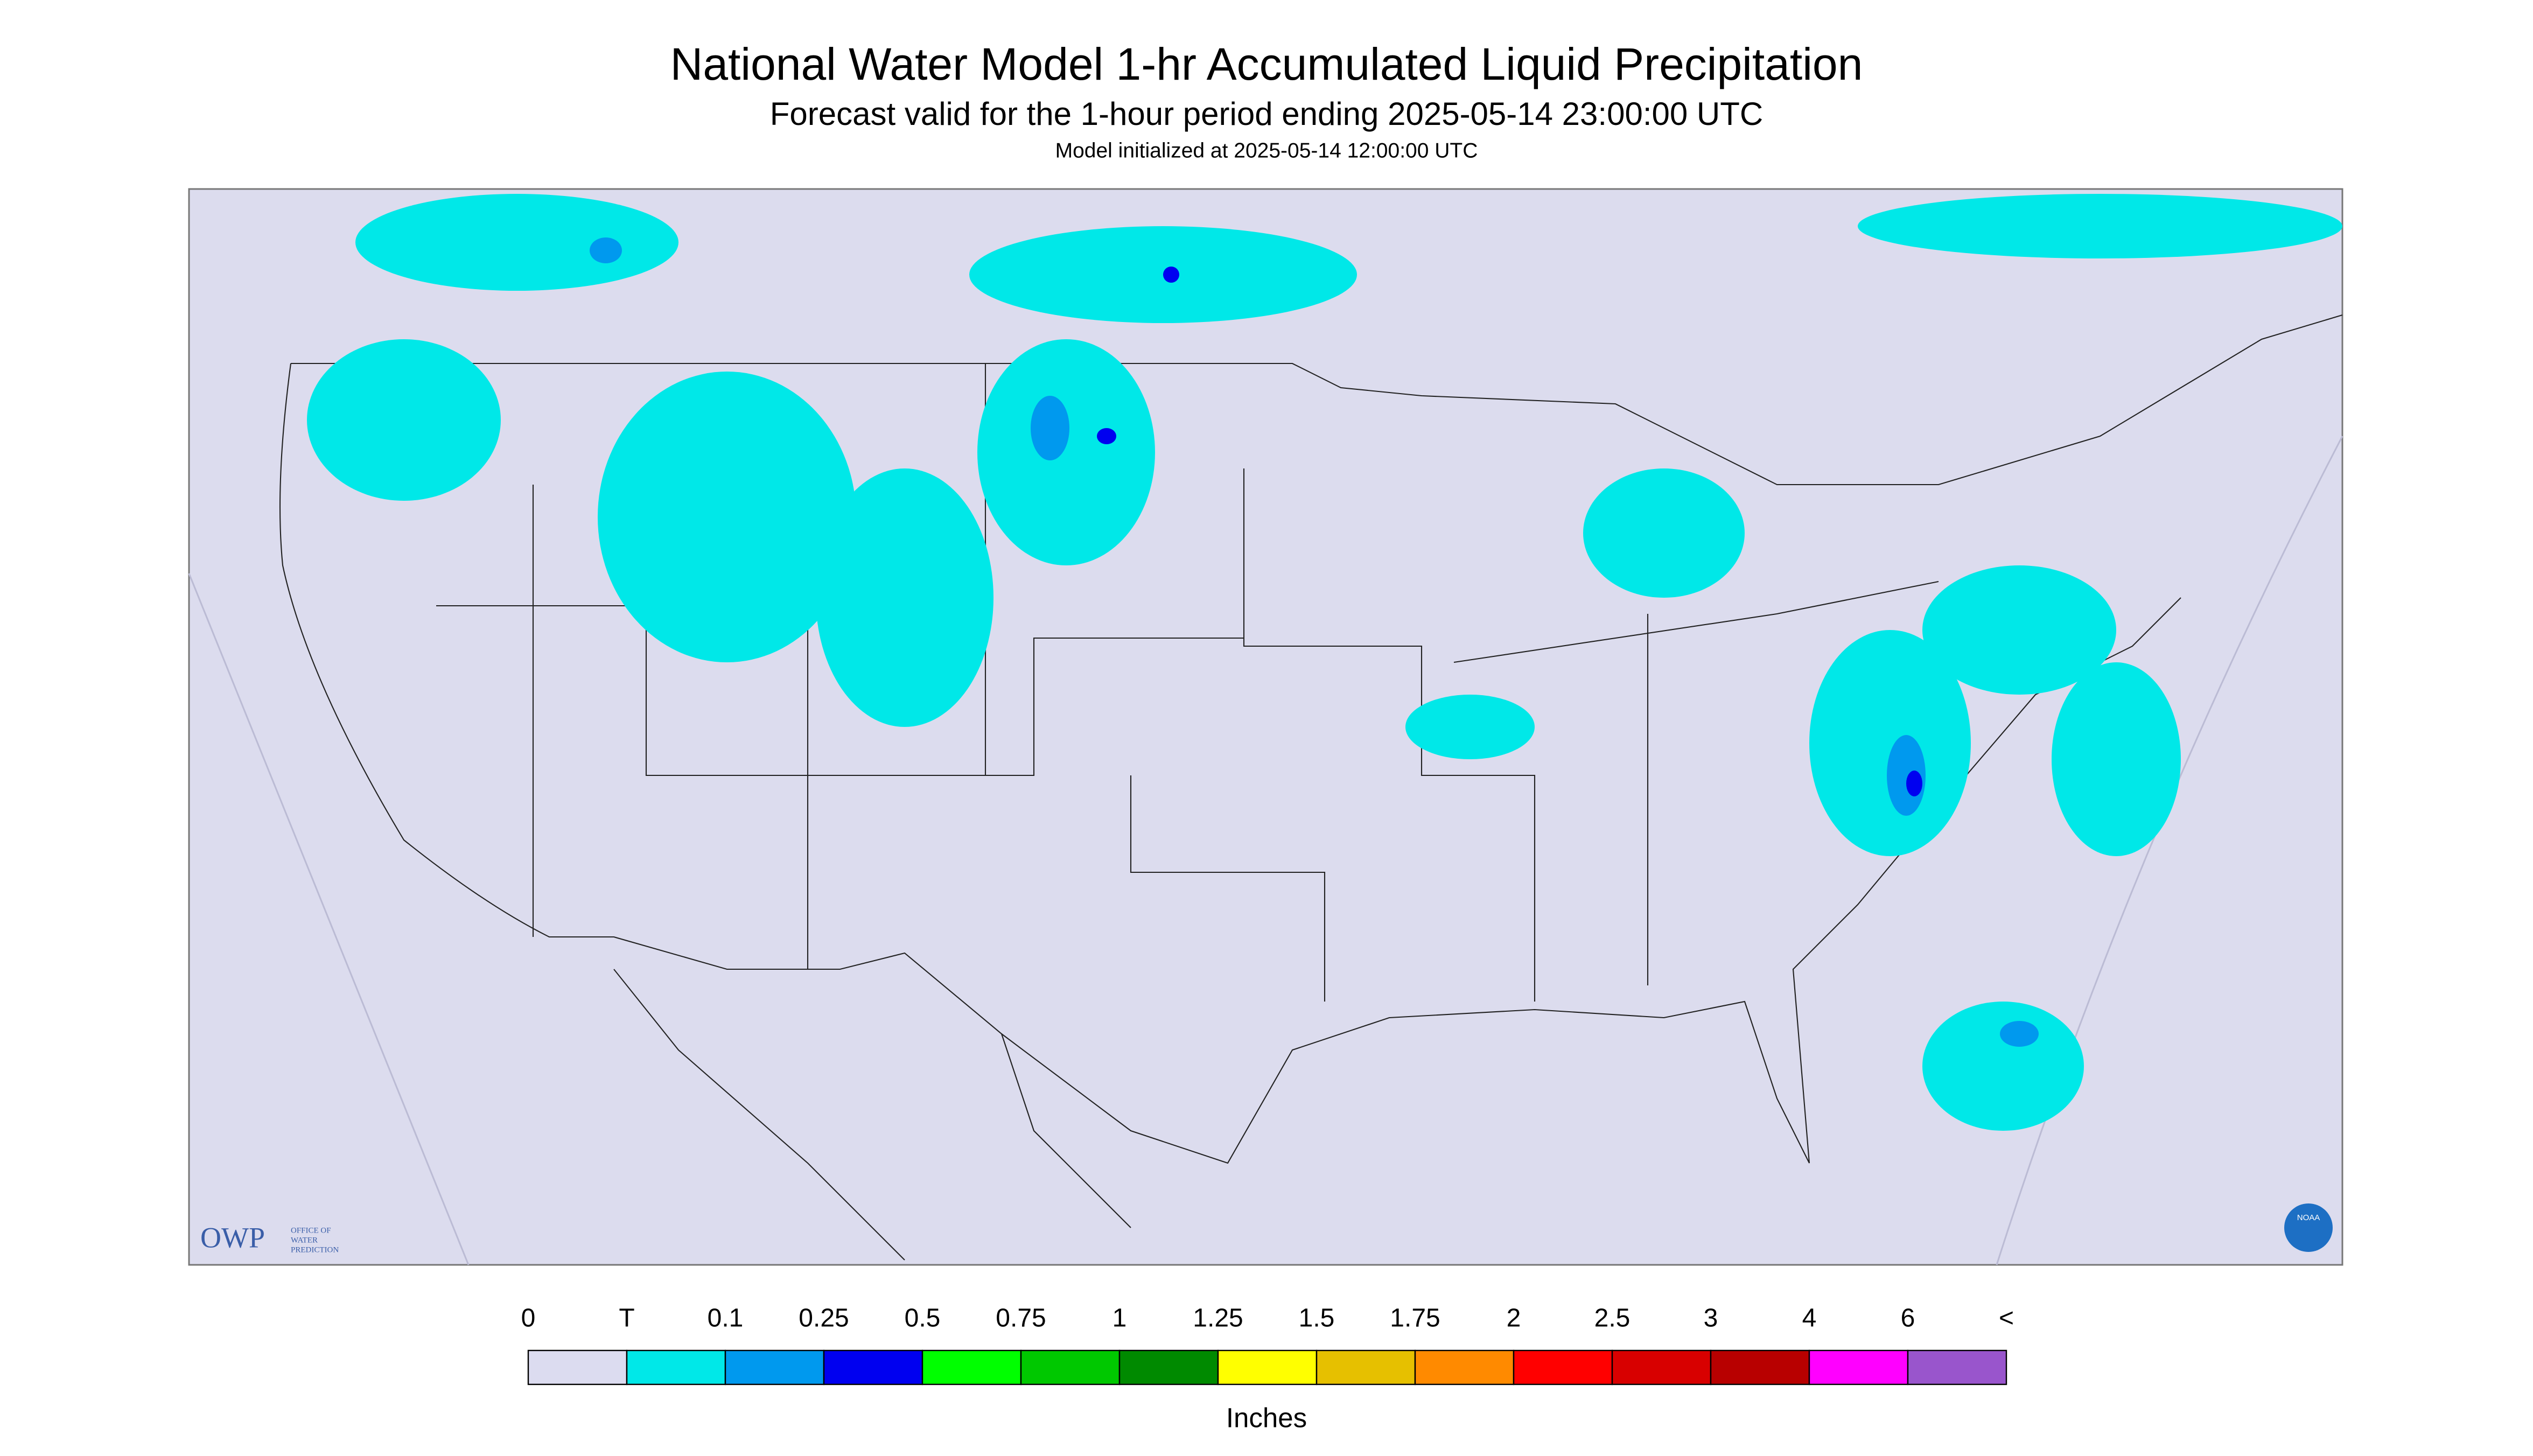 The height and width of the screenshot is (1456, 2533). What do you see at coordinates (923, 1318) in the screenshot?
I see `legend-label: 0.5` at bounding box center [923, 1318].